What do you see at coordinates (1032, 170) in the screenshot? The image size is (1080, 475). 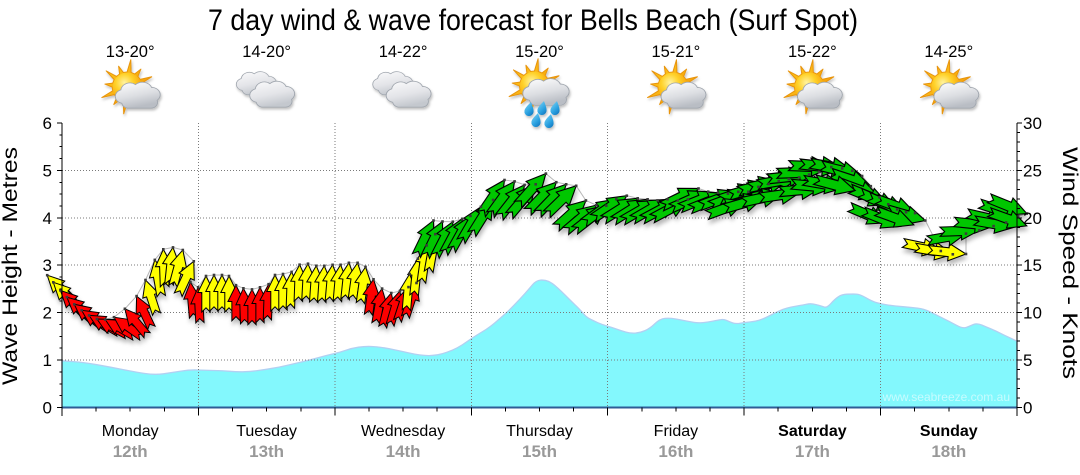 I see `svg-text: 25` at bounding box center [1032, 170].